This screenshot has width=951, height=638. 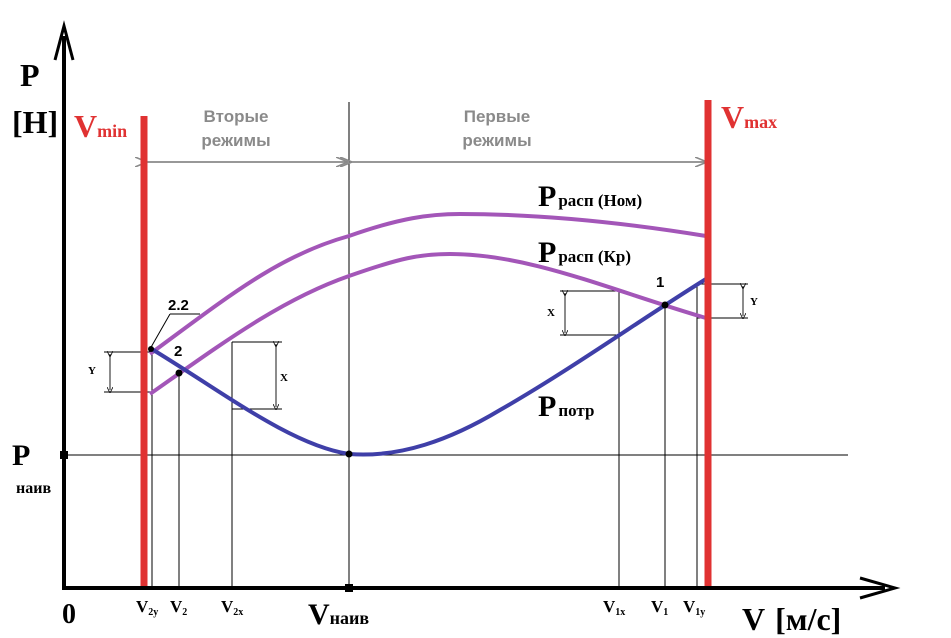 What do you see at coordinates (427, 283) in the screenshot?
I see `curve-p-rasp-nom` at bounding box center [427, 283].